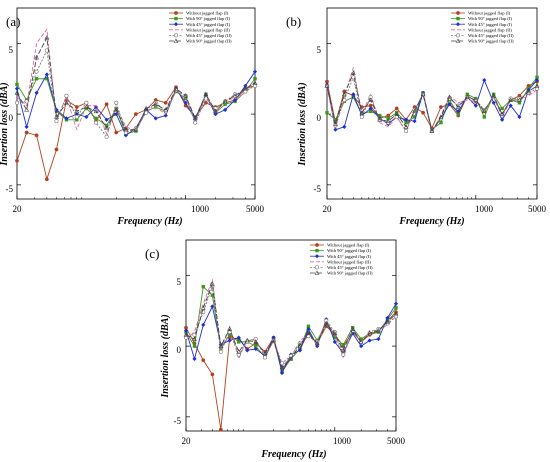 Image resolution: width=550 pixels, height=462 pixels. Describe the element at coordinates (200, 209) in the screenshot. I see `x-tick-label-a-1: 1000` at that location.